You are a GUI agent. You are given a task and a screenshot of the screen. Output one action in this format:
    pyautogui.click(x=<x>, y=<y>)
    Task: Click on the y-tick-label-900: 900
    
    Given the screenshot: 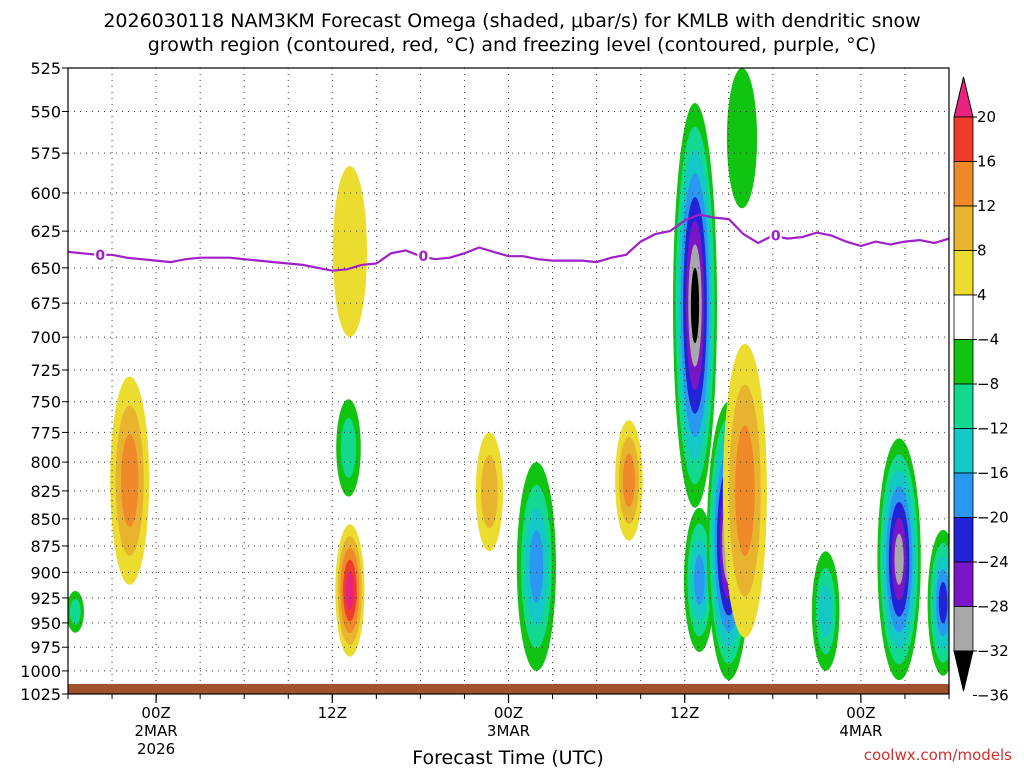 What is the action you would take?
    pyautogui.click(x=45, y=572)
    